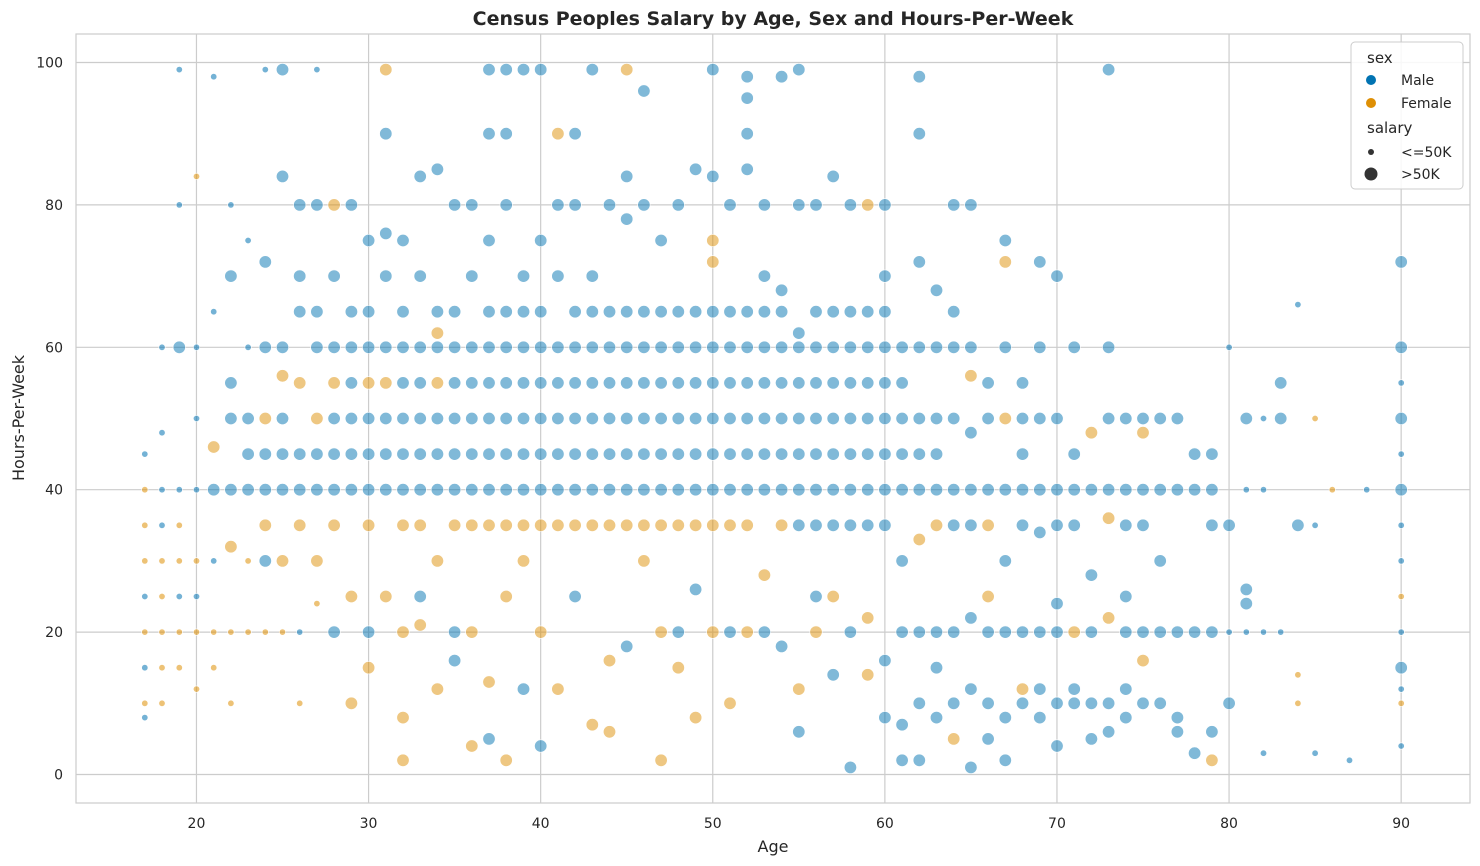 The width and height of the screenshot is (1480, 866). Describe the element at coordinates (1426, 153) in the screenshot. I see `legend-label-small: <=50K` at that location.